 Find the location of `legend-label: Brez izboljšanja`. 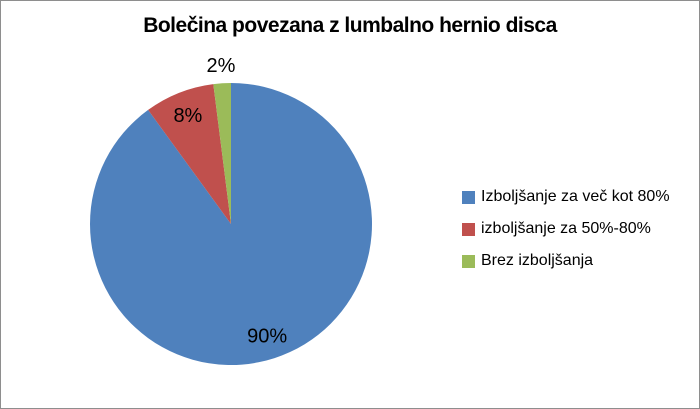

legend-label: Brez izboljšanja is located at coordinates (537, 260).